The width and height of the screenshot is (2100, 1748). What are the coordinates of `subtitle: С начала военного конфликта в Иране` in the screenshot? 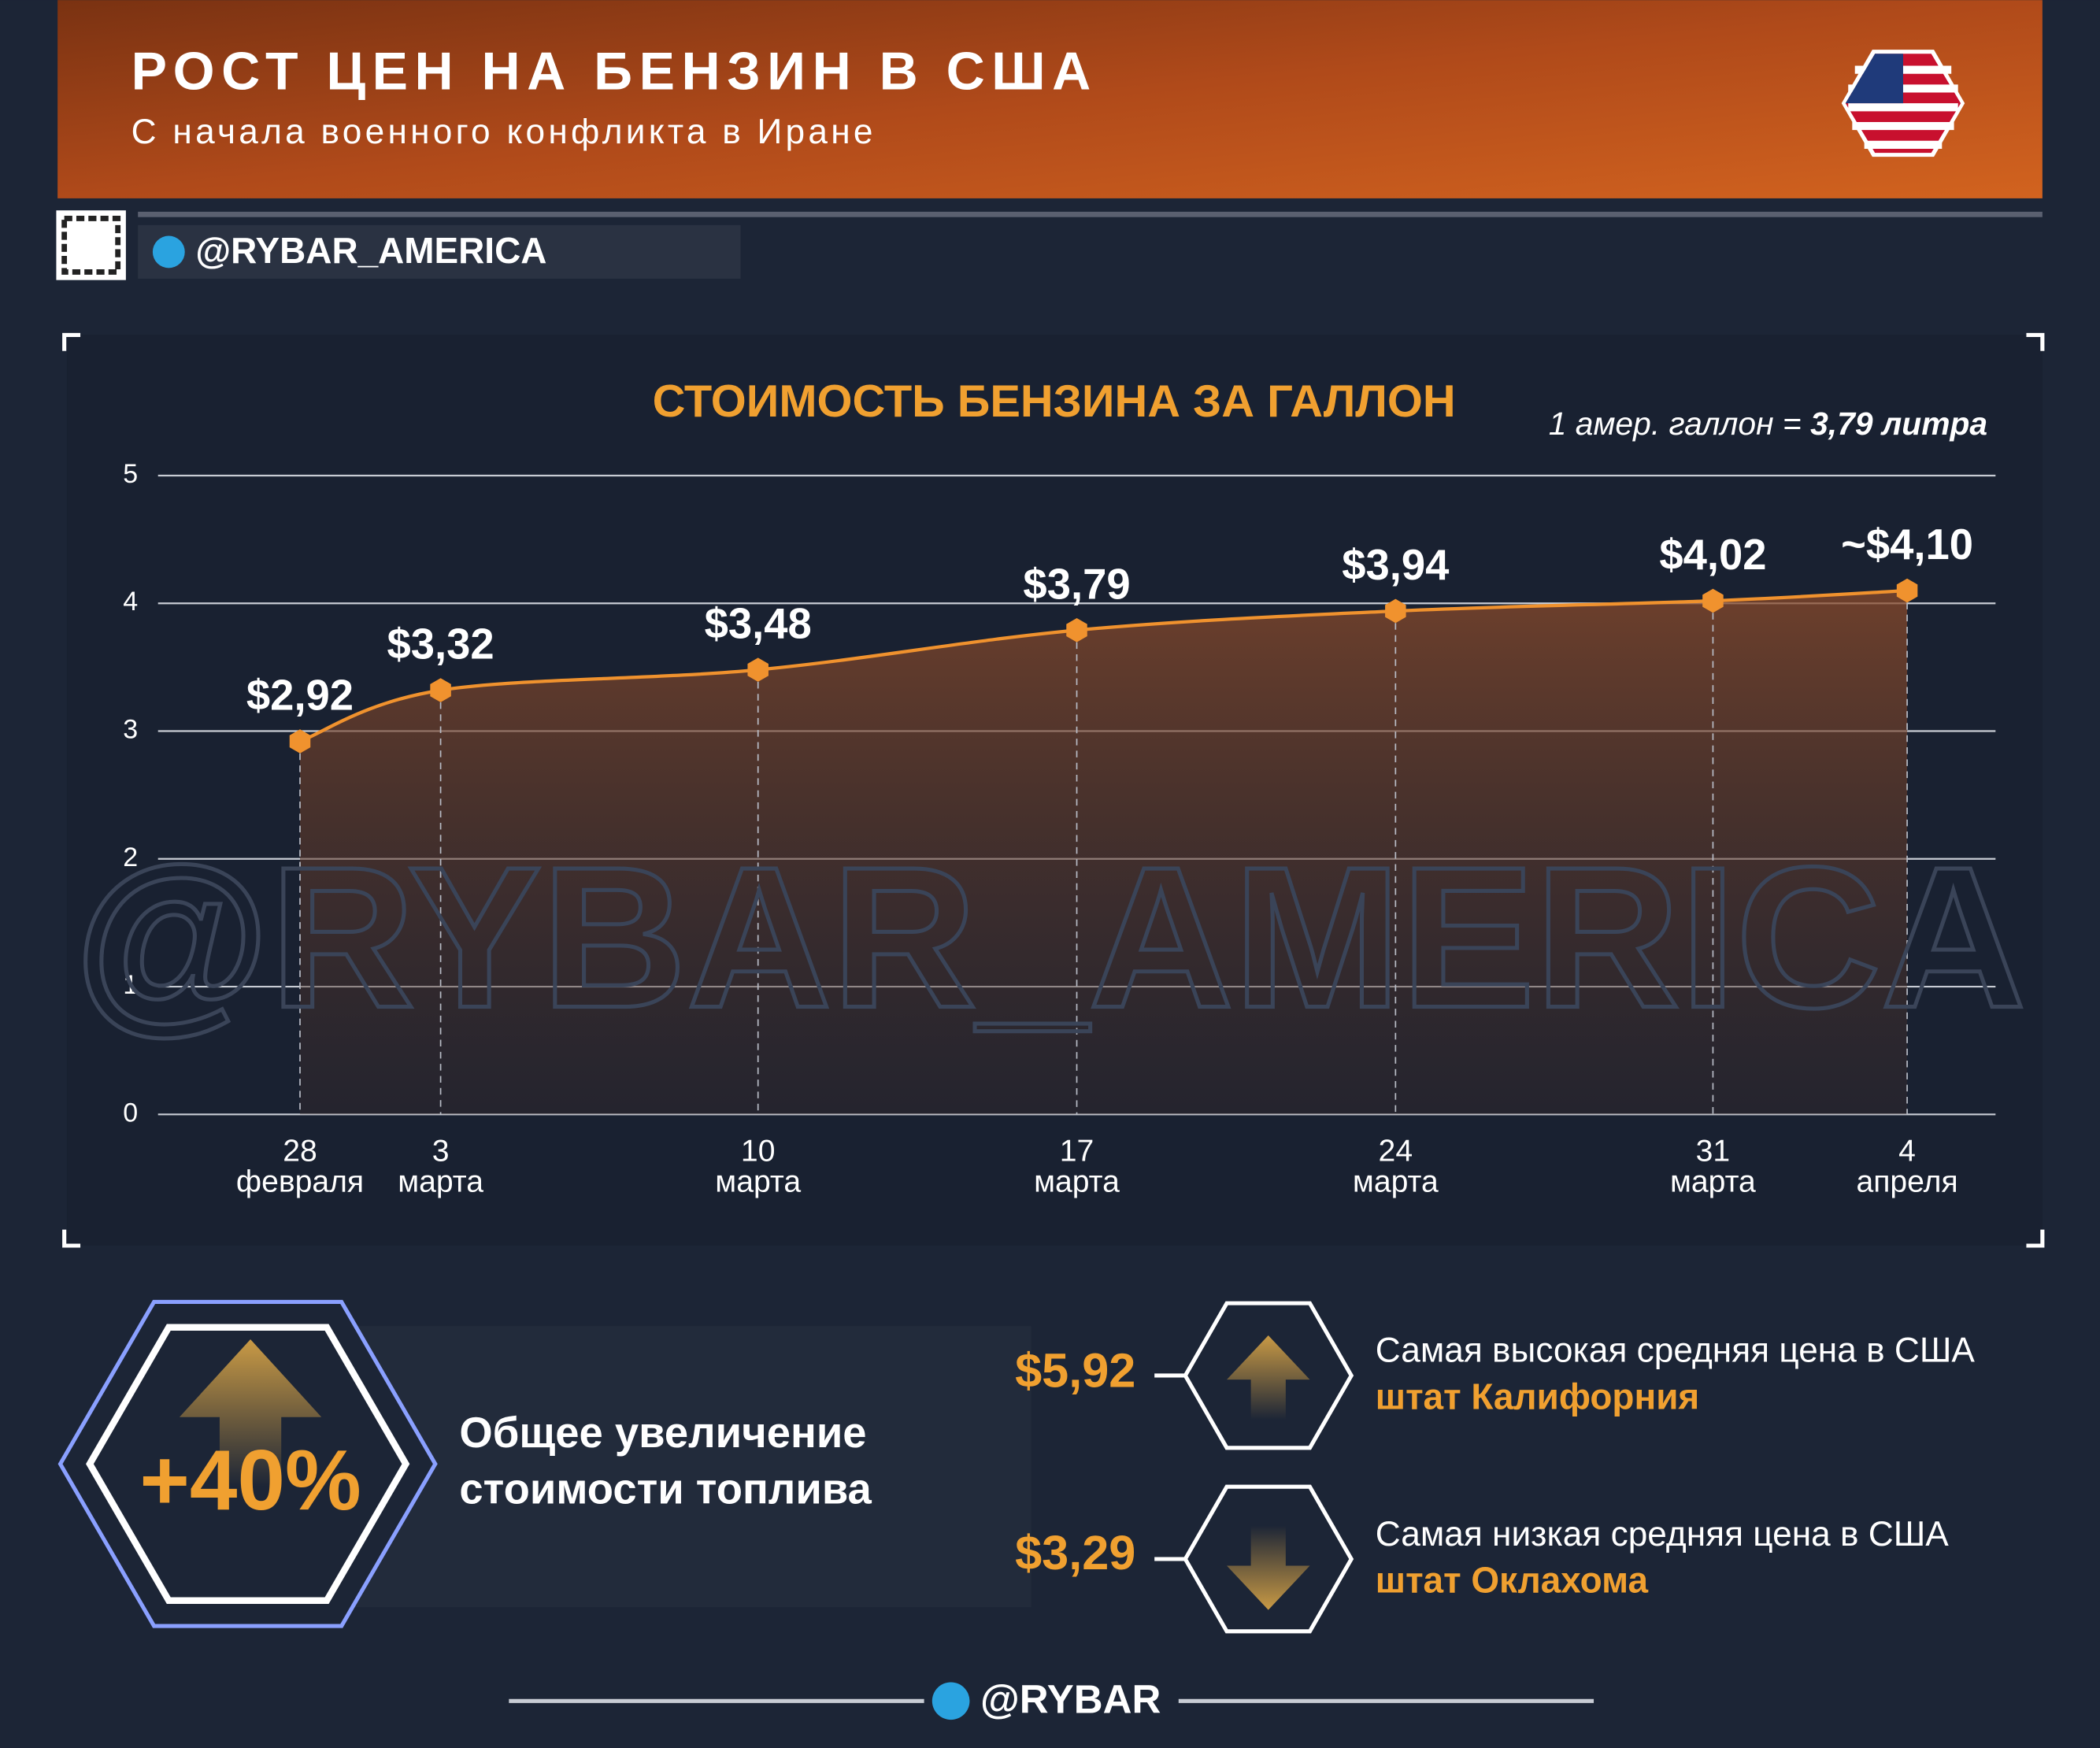 It's located at (504, 132).